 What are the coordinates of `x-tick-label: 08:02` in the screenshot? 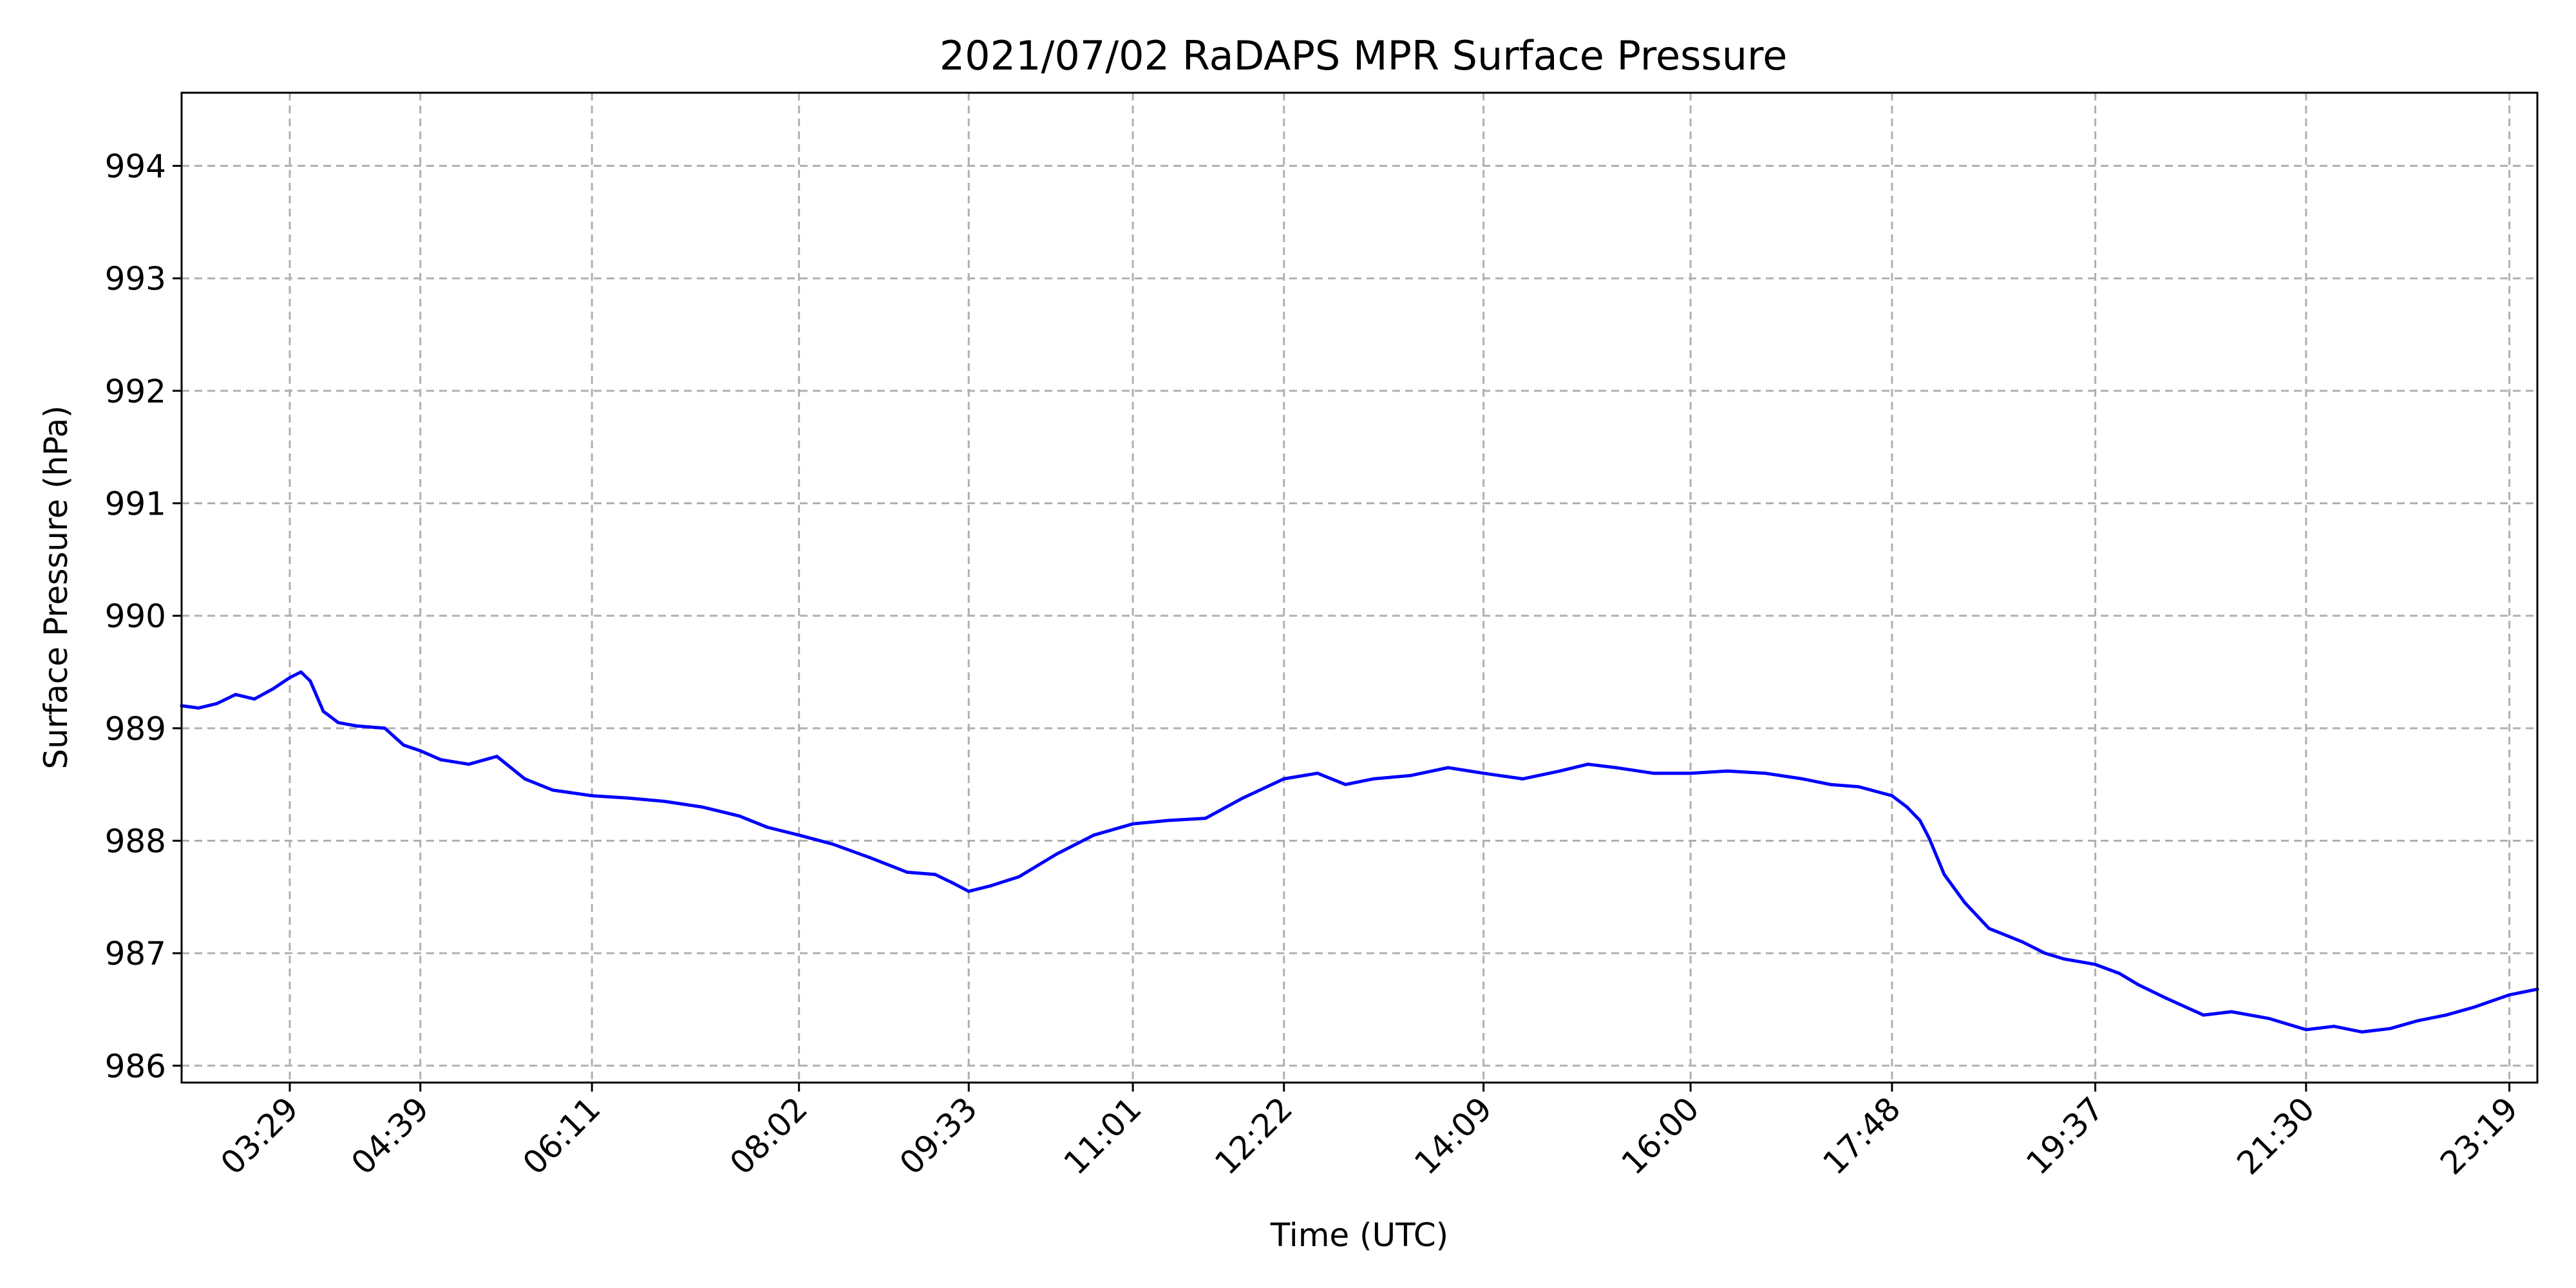 It's located at (769, 1136).